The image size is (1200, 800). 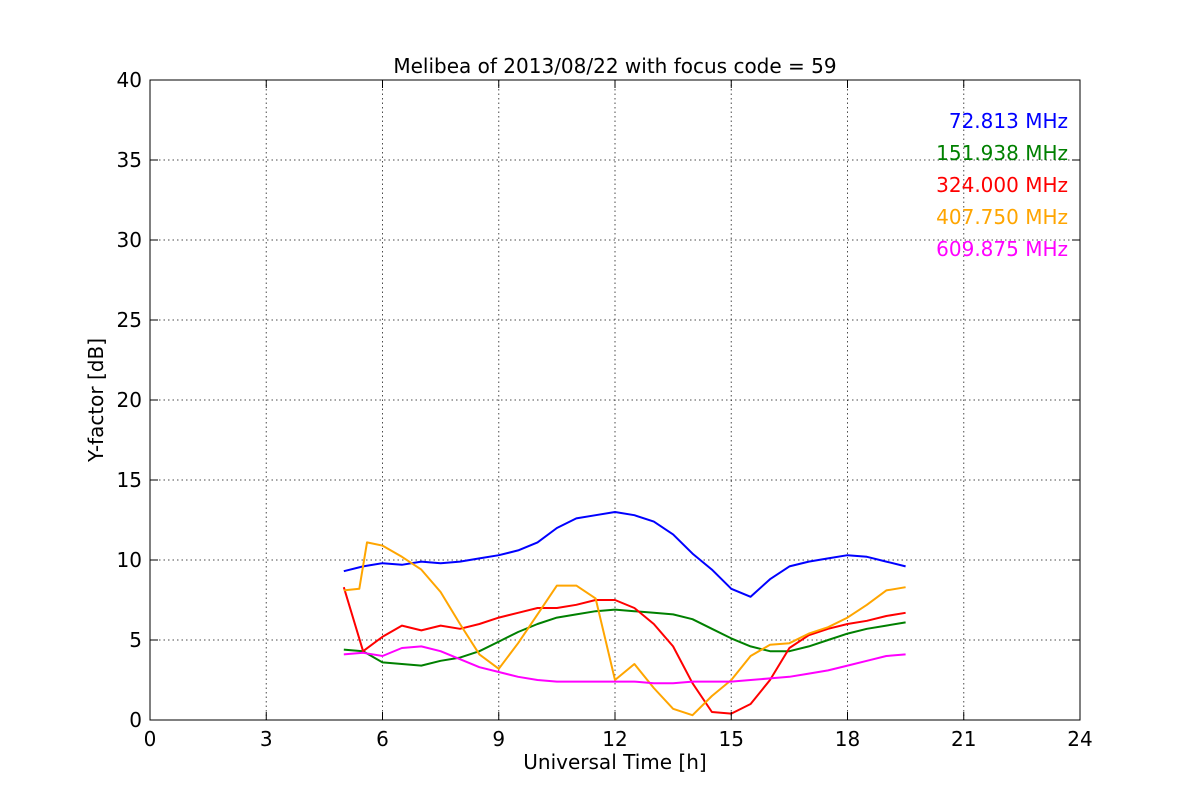 What do you see at coordinates (135, 640) in the screenshot?
I see `y-tick-label: 5` at bounding box center [135, 640].